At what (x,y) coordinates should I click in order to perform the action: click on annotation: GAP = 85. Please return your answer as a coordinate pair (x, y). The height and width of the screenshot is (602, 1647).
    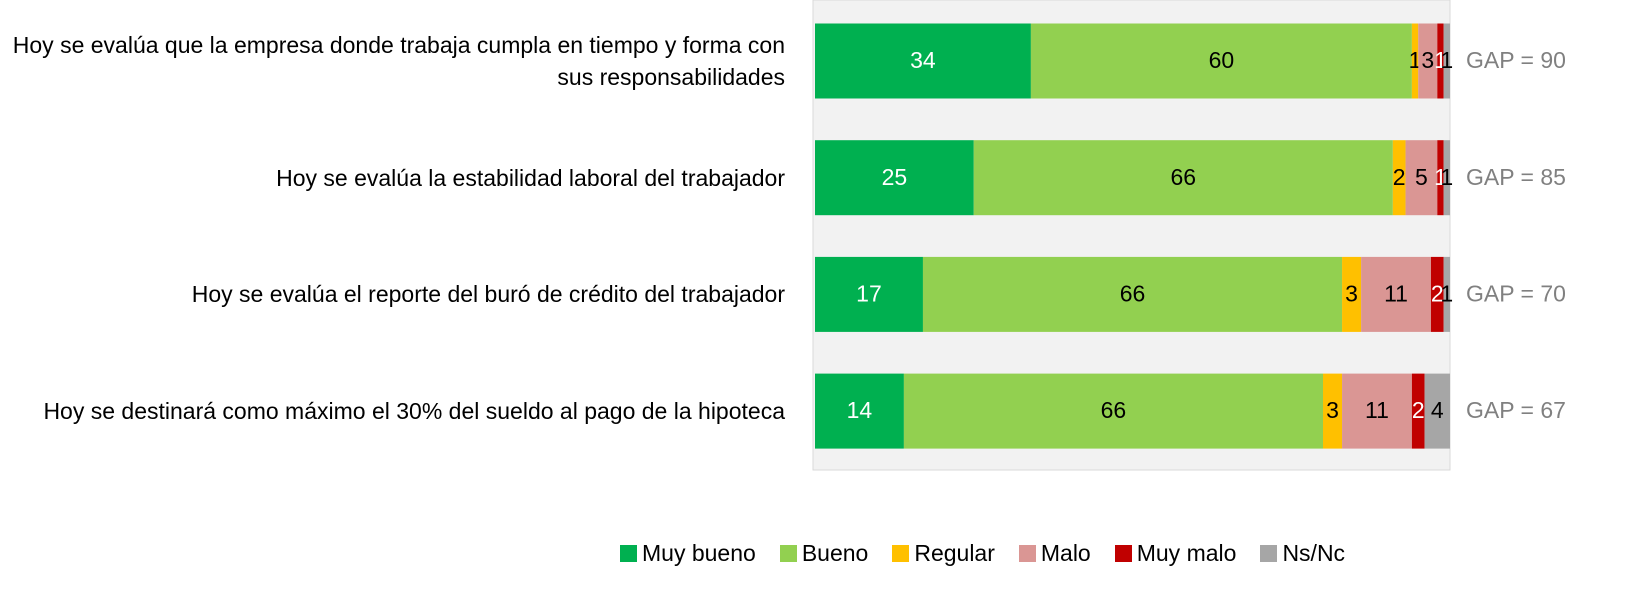
    Looking at the image, I should click on (1516, 177).